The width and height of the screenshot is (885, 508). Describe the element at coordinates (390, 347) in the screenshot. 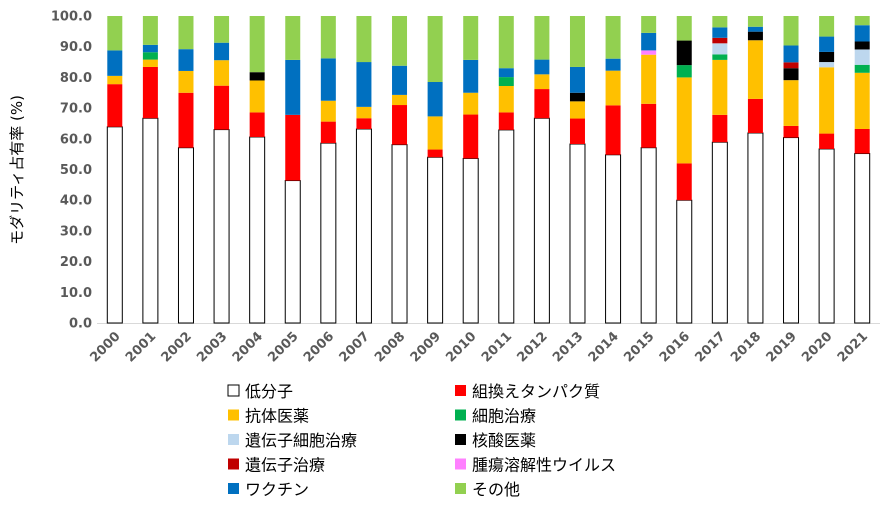

I see `x-tick-label: 2008` at that location.